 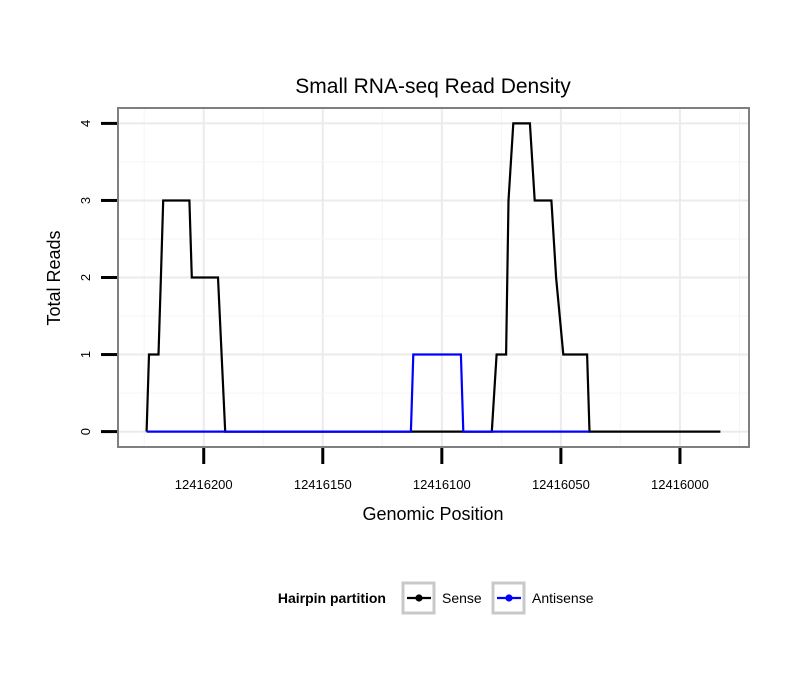 I want to click on y-tick-label: 3, so click(x=85, y=200).